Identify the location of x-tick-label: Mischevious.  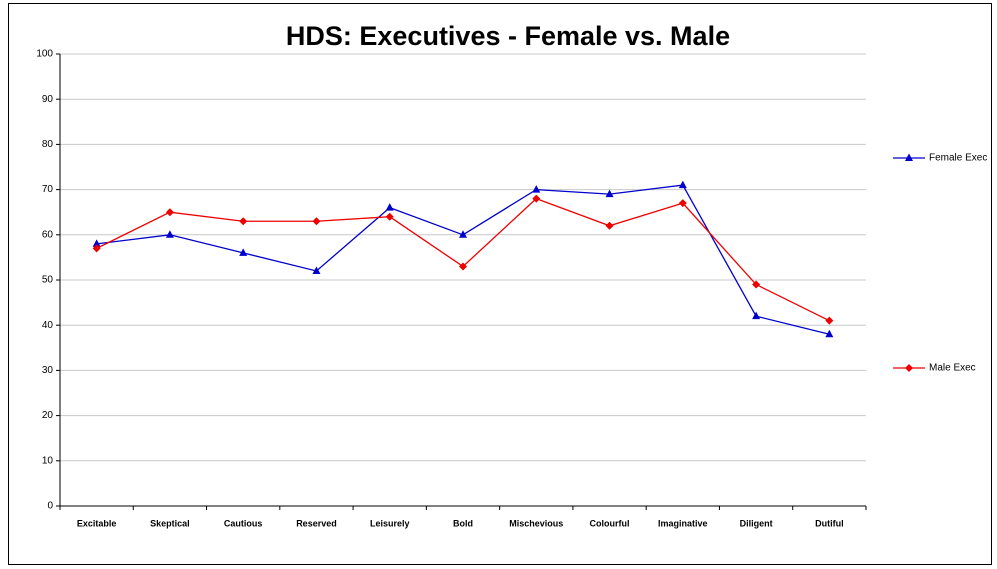
(536, 523).